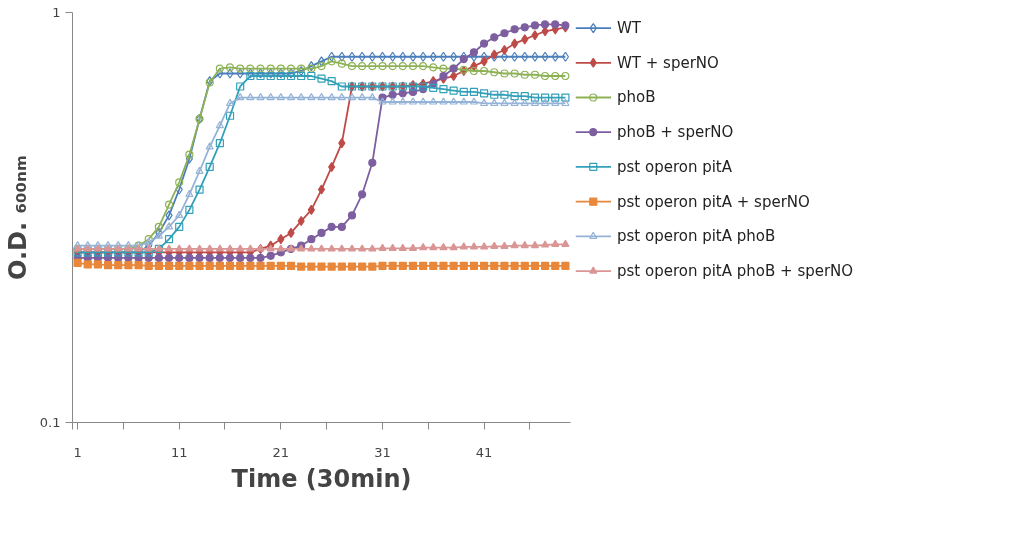  What do you see at coordinates (382, 452) in the screenshot?
I see `x-tick-label: 31` at bounding box center [382, 452].